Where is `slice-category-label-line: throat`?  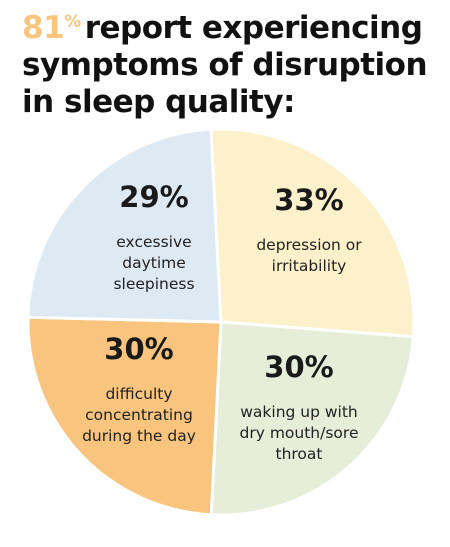
slice-category-label-line: throat is located at coordinates (299, 454).